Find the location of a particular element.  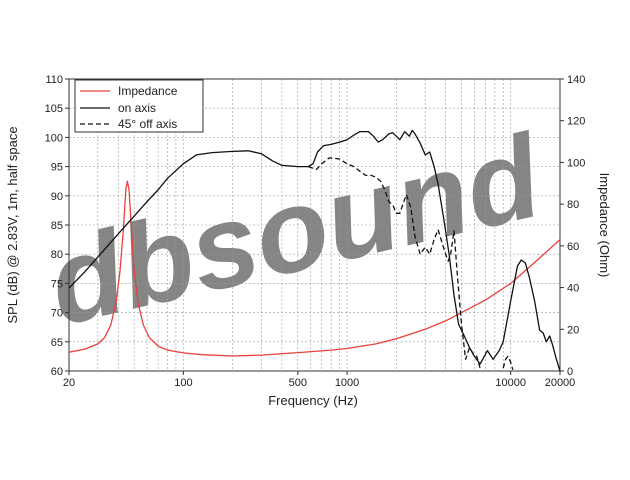

y-tick-label: 60 is located at coordinates (57, 372).